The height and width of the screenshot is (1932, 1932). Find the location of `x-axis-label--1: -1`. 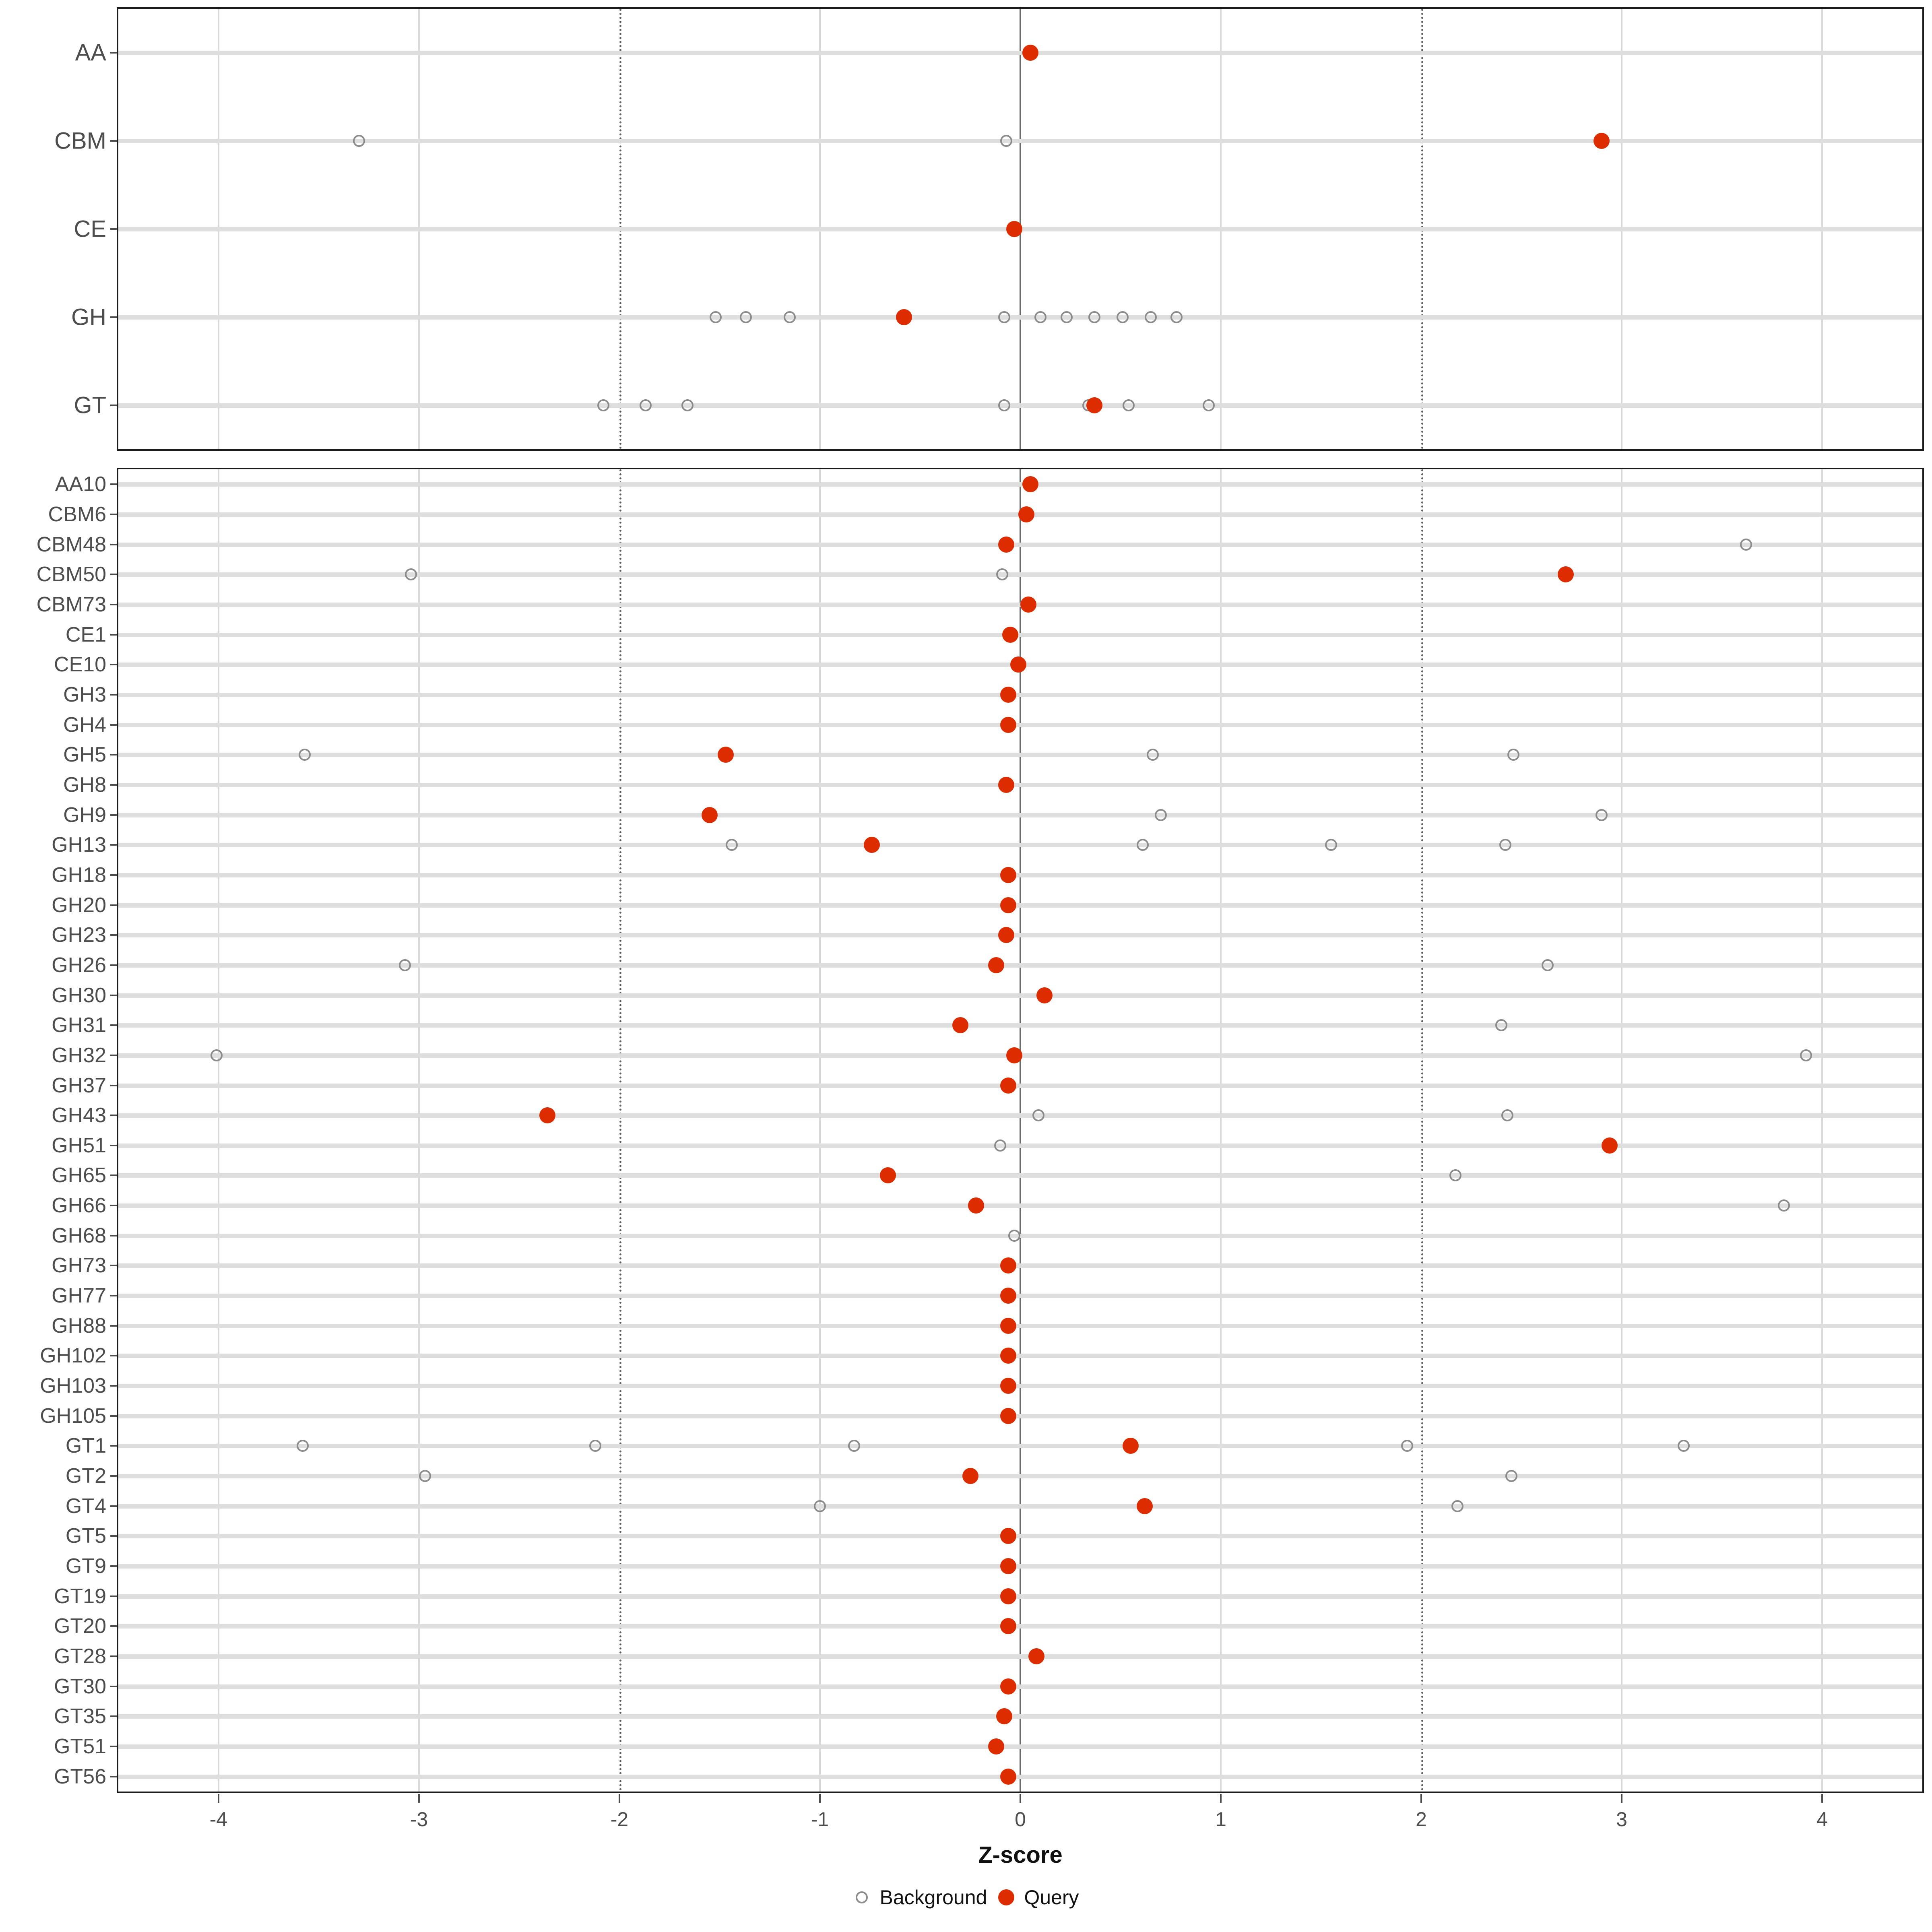

x-axis-label--1: -1 is located at coordinates (820, 1819).